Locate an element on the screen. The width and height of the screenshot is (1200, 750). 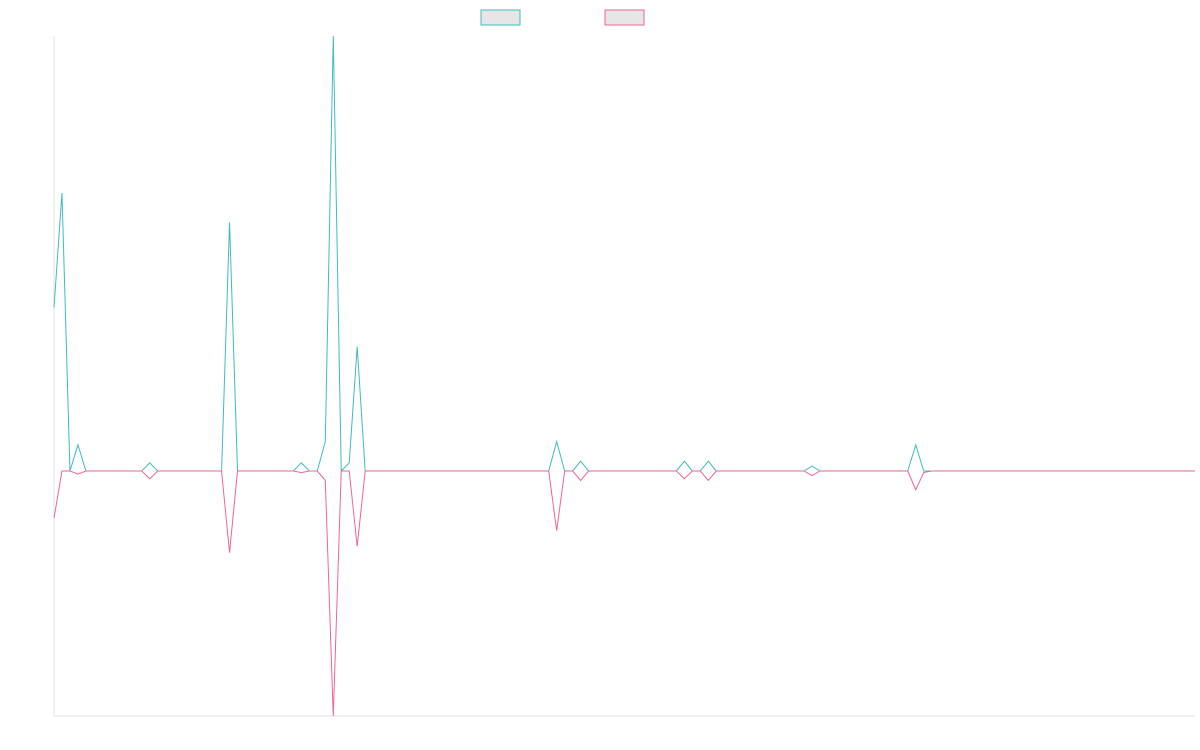
legend is located at coordinates (562, 17).